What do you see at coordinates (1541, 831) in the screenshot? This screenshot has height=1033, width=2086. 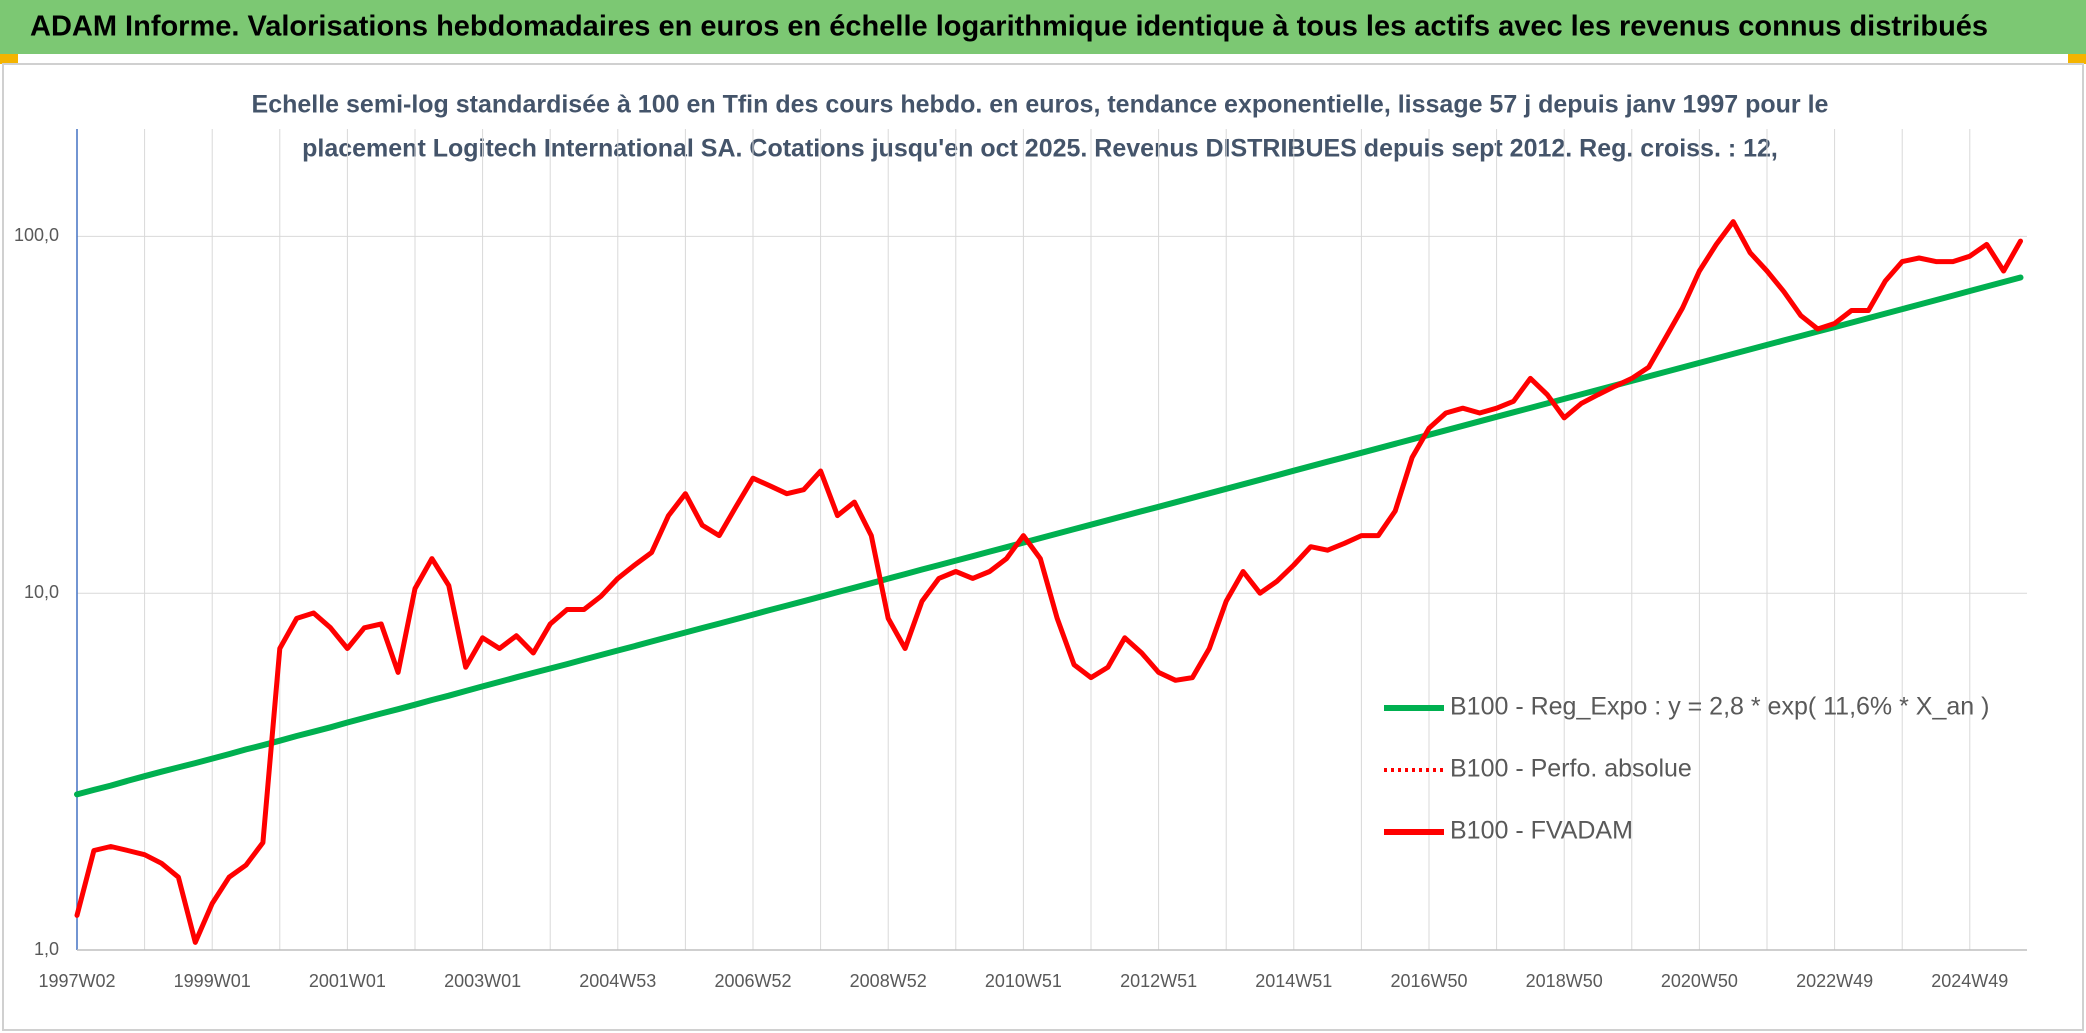 I see `legend-label: B100 - FVADAM` at bounding box center [1541, 831].